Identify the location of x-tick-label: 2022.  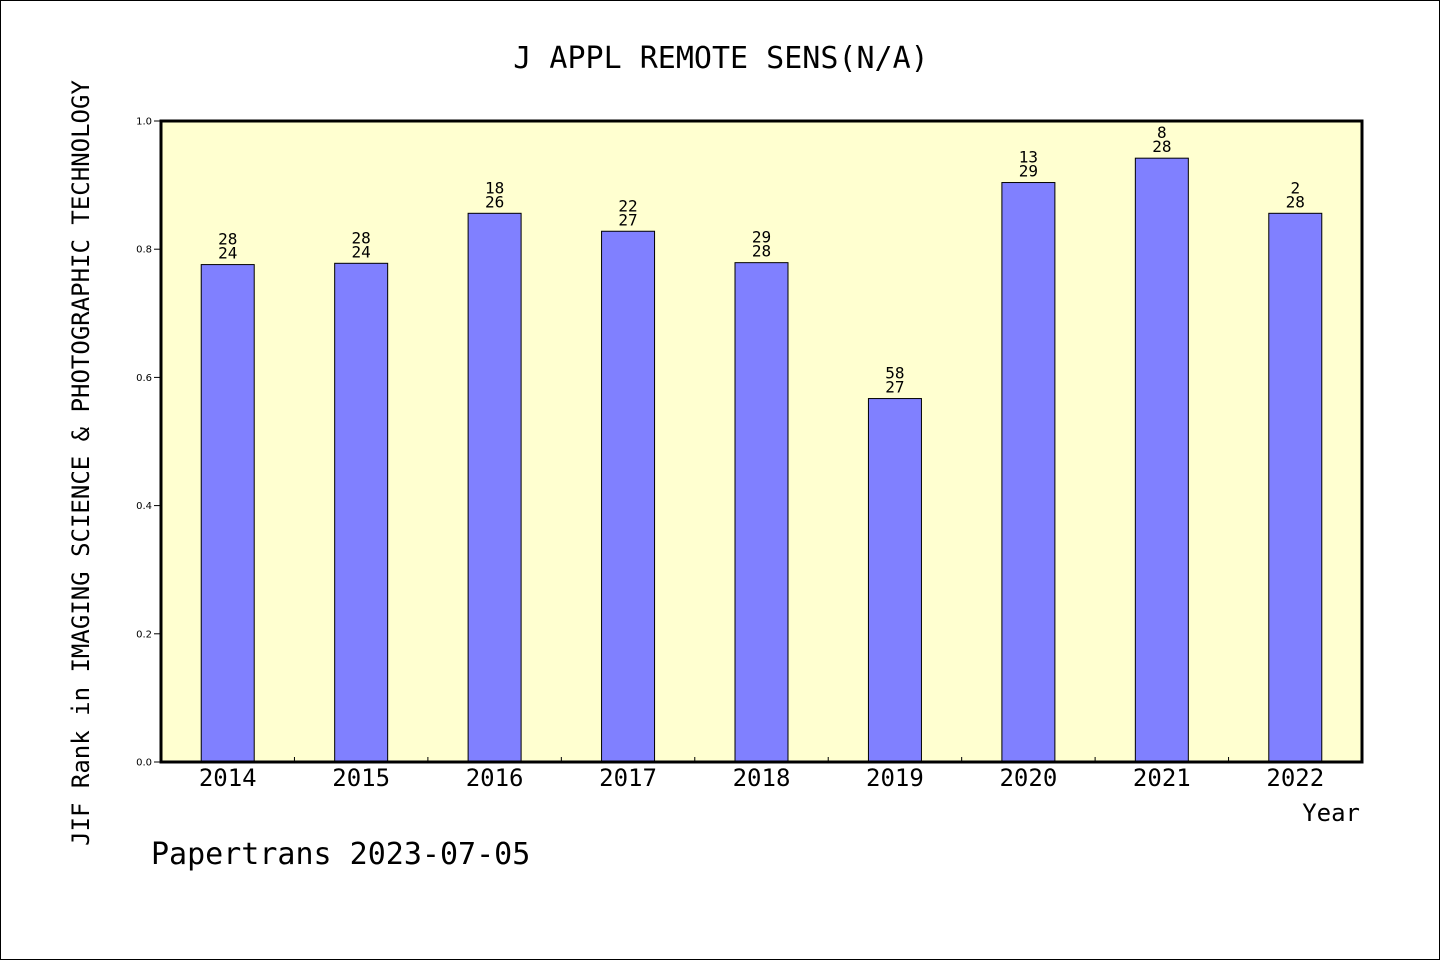
(1295, 778).